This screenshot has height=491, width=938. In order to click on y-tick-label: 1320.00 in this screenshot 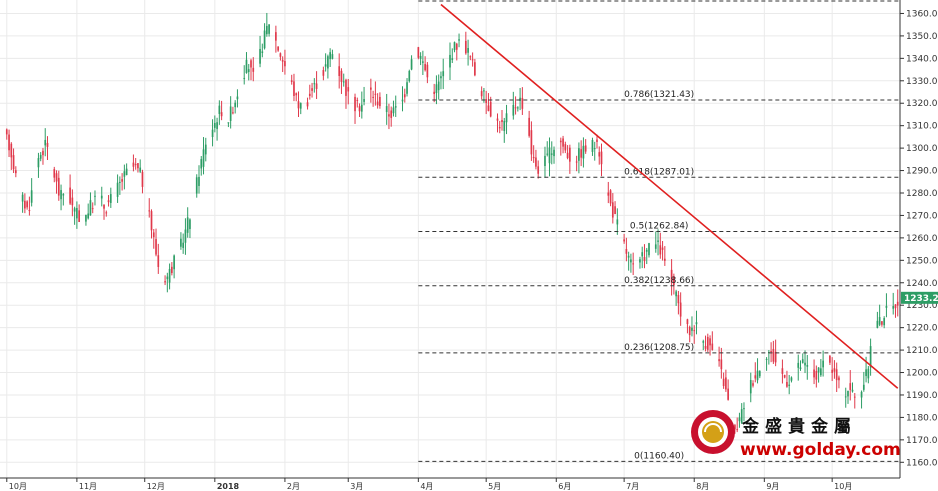, I will do `click(922, 104)`.